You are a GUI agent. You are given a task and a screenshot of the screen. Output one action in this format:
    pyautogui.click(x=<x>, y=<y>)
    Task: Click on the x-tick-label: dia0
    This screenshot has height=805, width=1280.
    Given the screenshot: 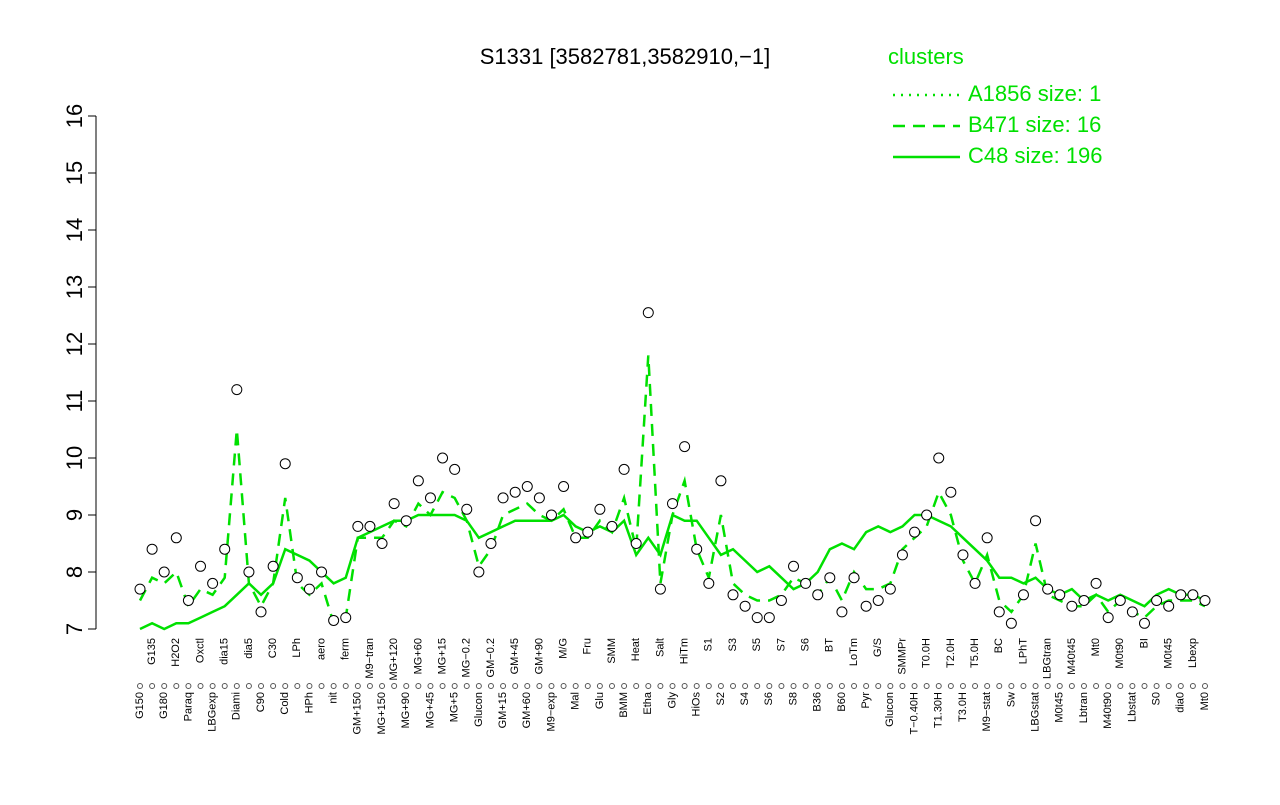 What is the action you would take?
    pyautogui.click(x=1181, y=702)
    